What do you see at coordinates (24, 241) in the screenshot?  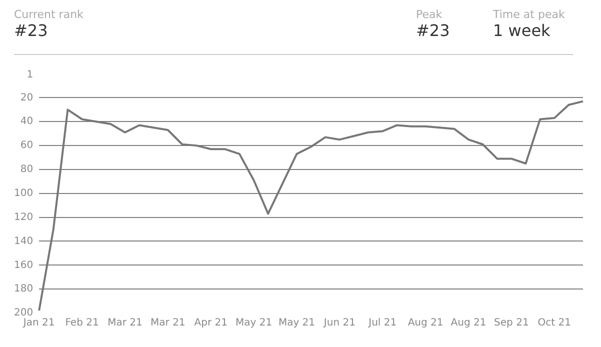 I see `y-tick-label: 140` at bounding box center [24, 241].